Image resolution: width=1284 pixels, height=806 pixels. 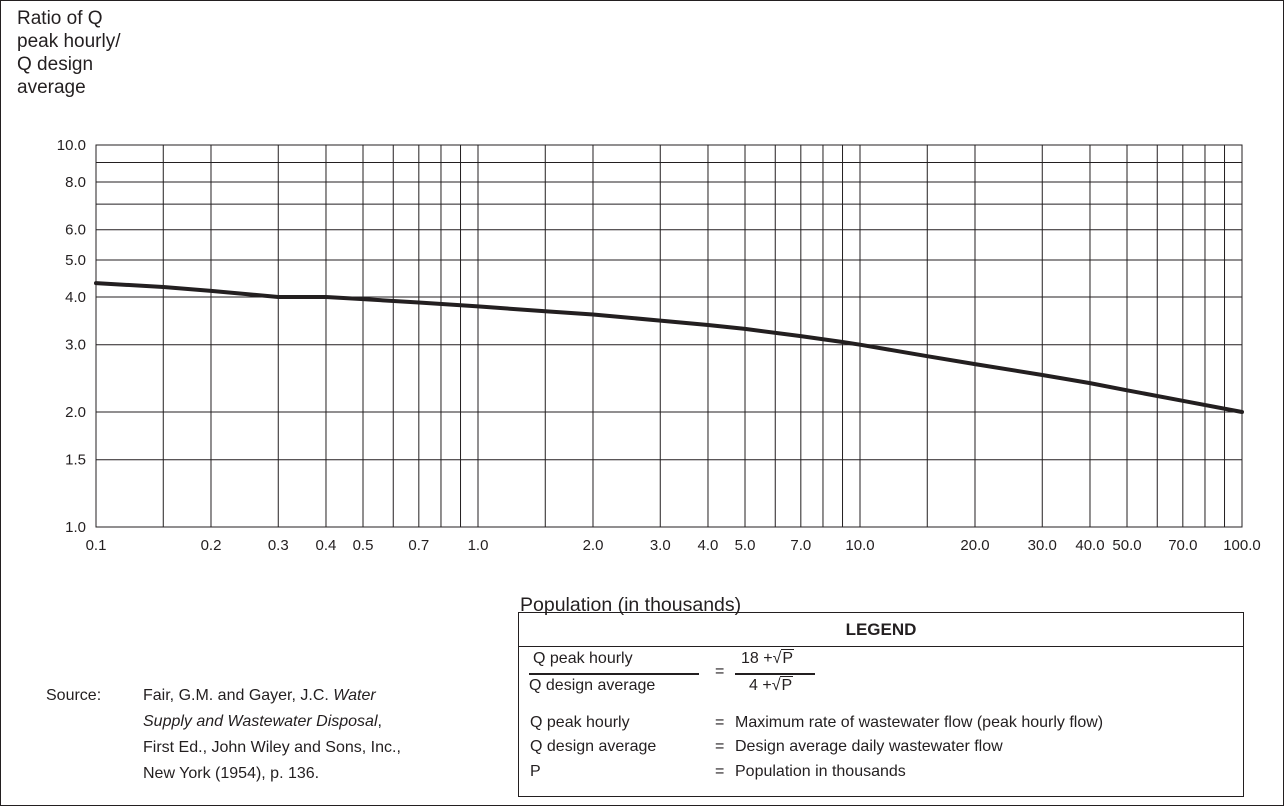 I want to click on x-tick-label: 0.3, so click(x=278, y=545).